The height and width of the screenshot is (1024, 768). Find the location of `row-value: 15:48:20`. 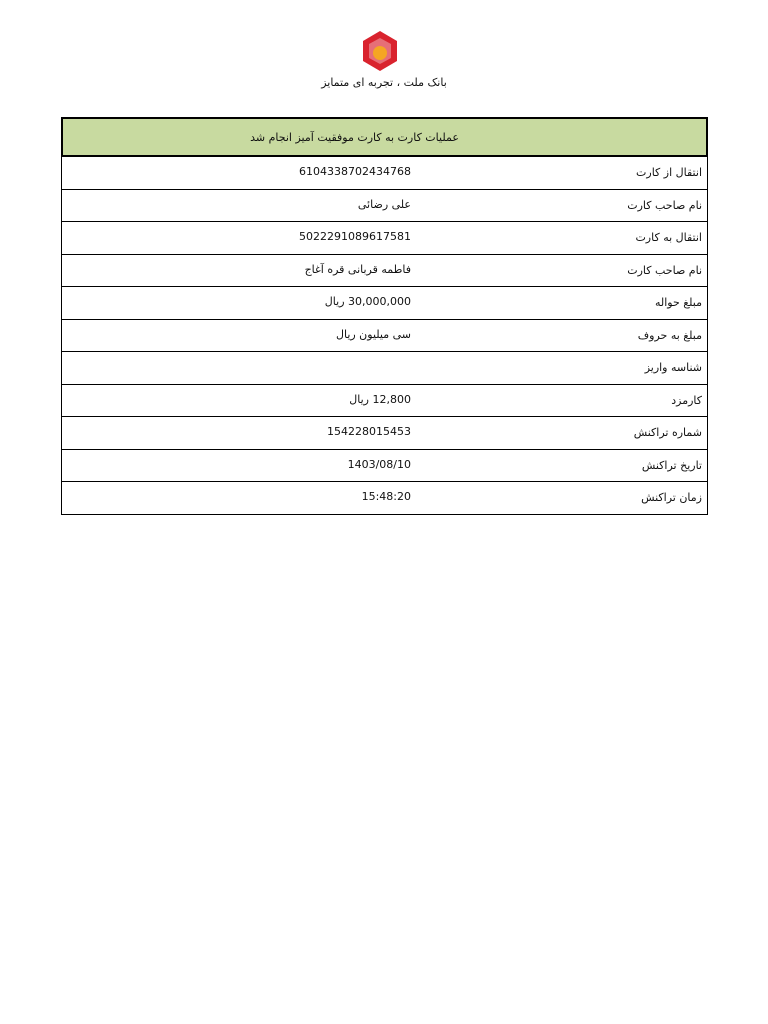

row-value: 15:48:20 is located at coordinates (386, 496).